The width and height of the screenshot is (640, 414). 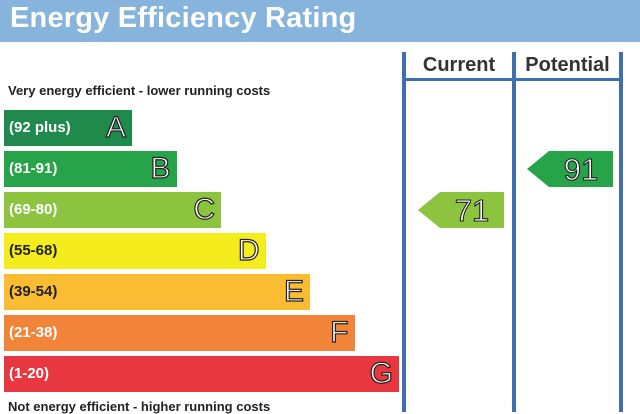 I want to click on column-divider-left, so click(x=404, y=232).